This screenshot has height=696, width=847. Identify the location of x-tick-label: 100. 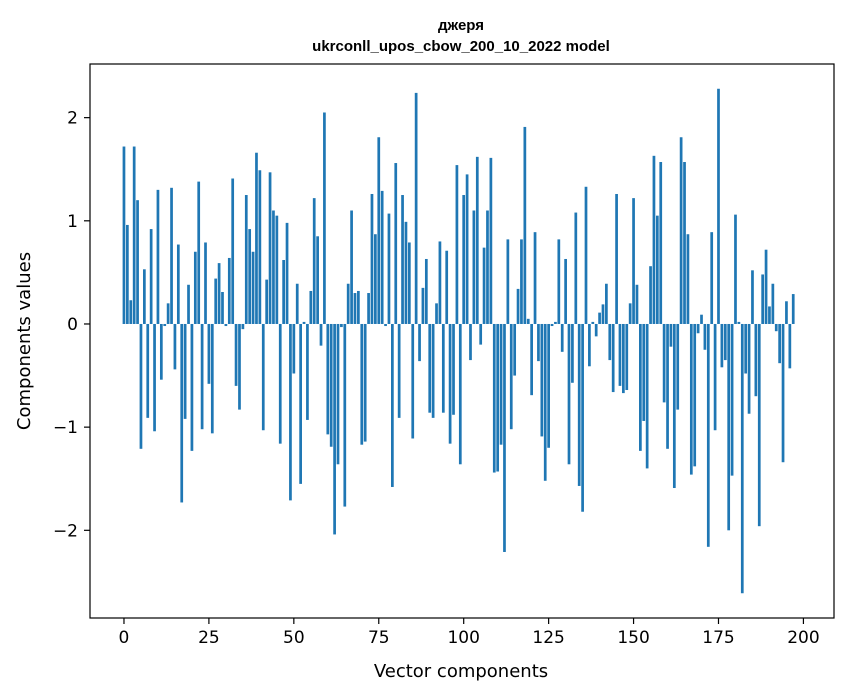
(463, 638).